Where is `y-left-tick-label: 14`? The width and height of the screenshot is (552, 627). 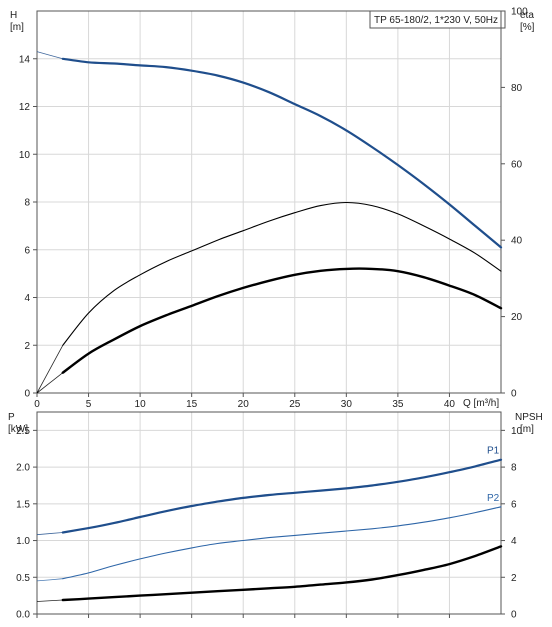 y-left-tick-label: 14 is located at coordinates (25, 59).